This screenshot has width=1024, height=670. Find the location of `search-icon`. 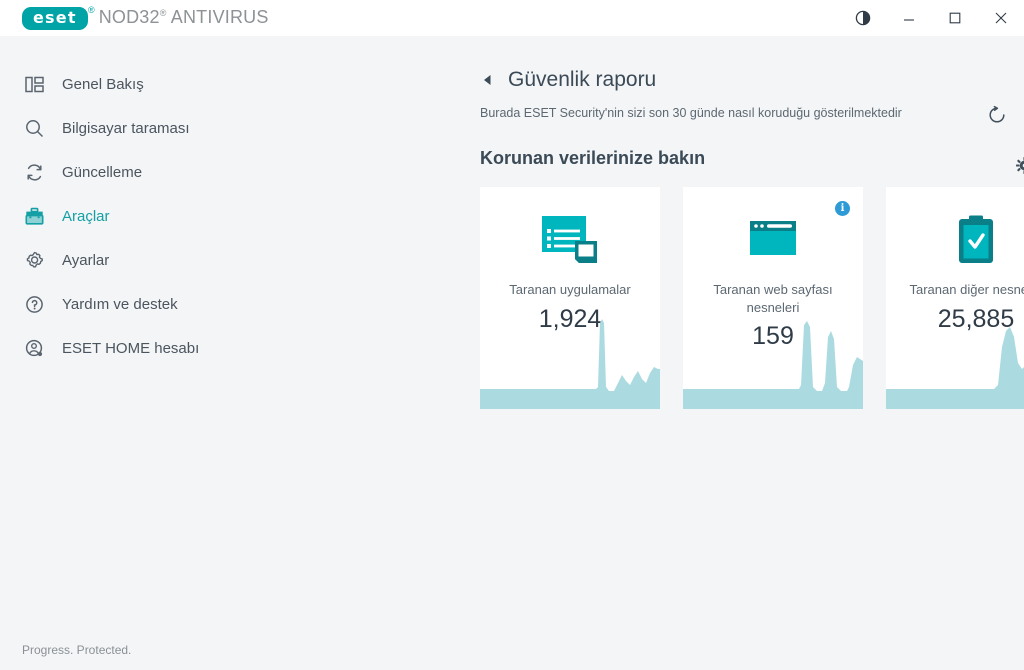

search-icon is located at coordinates (34, 128).